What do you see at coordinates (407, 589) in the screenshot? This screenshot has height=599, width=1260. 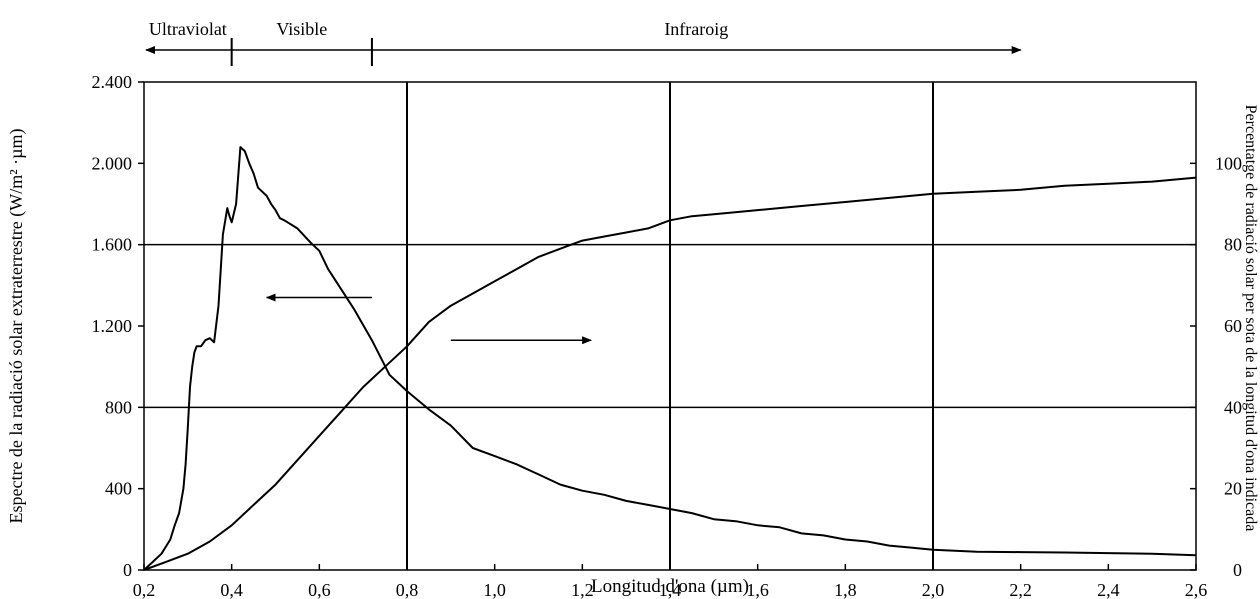 I see `x-tick-label: 0,8` at bounding box center [407, 589].